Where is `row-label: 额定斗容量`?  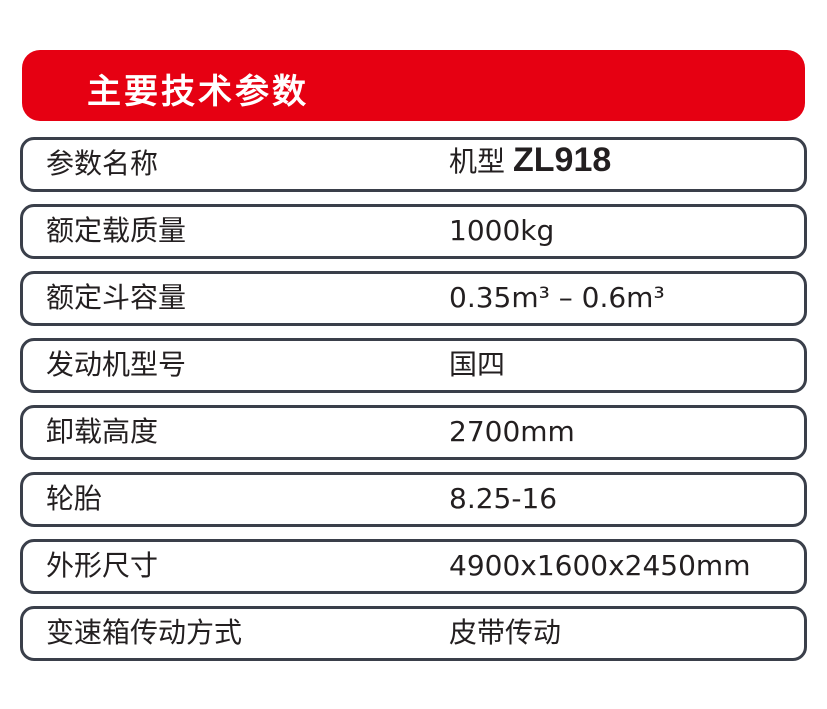 row-label: 额定斗容量 is located at coordinates (116, 297).